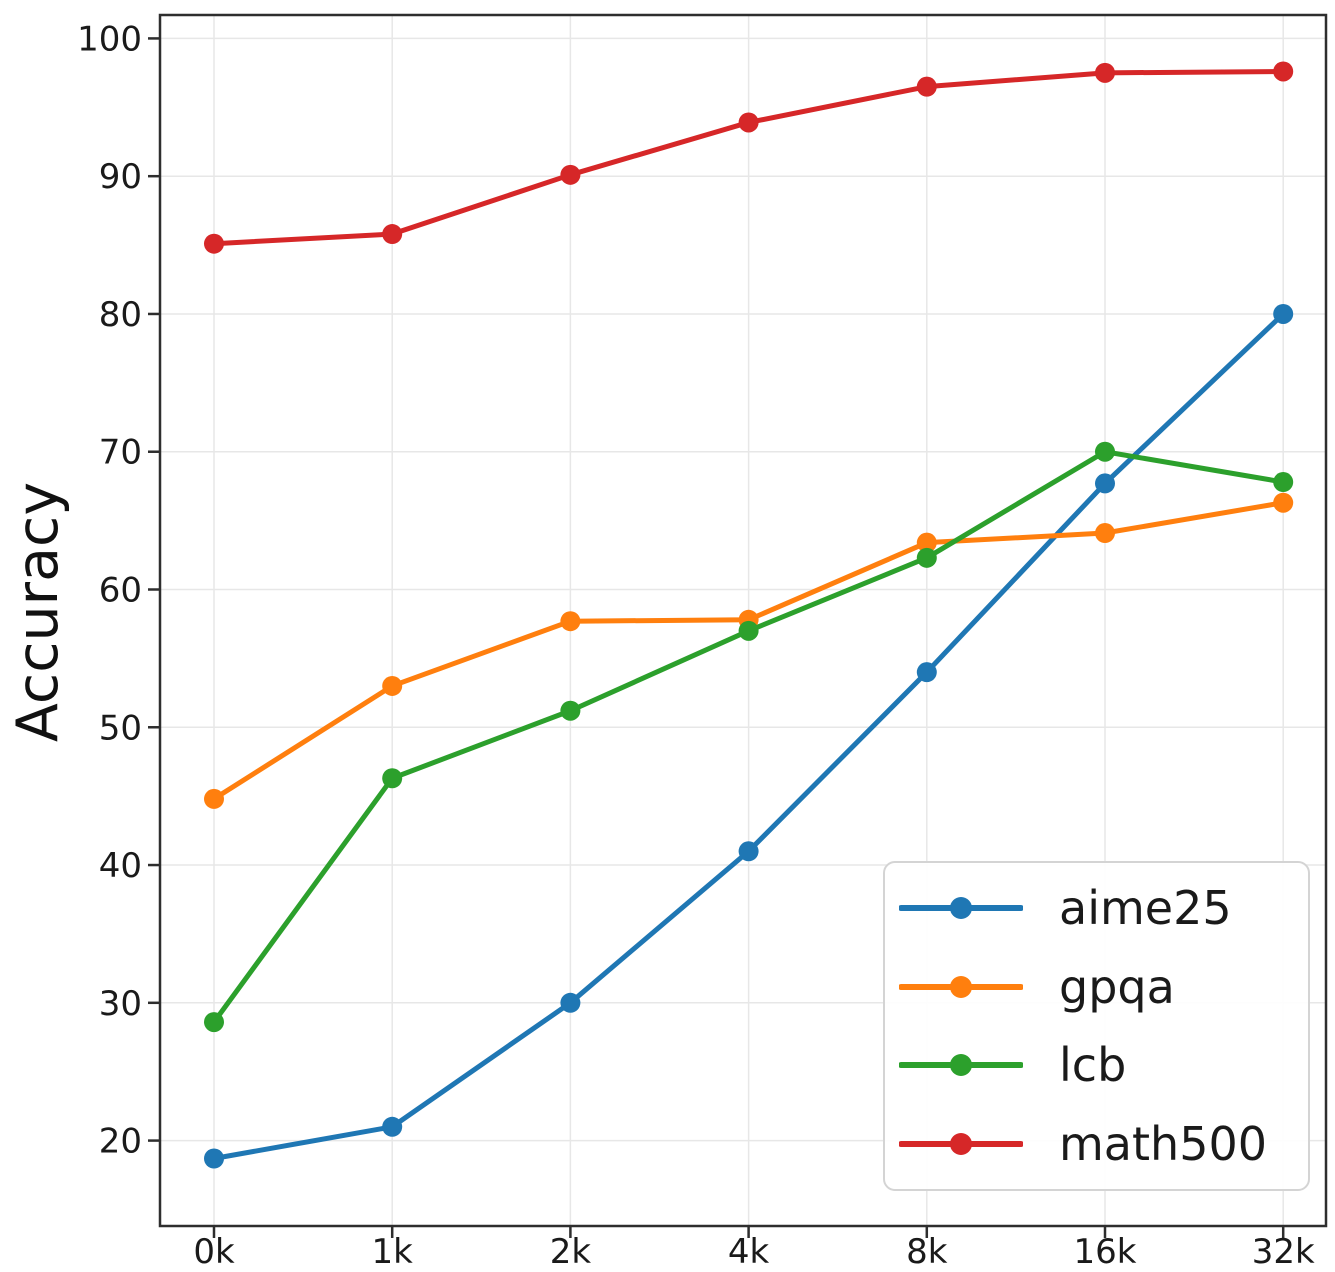 The height and width of the screenshot is (1272, 1335). I want to click on legend-item-aime25: aime25, so click(1096, 908).